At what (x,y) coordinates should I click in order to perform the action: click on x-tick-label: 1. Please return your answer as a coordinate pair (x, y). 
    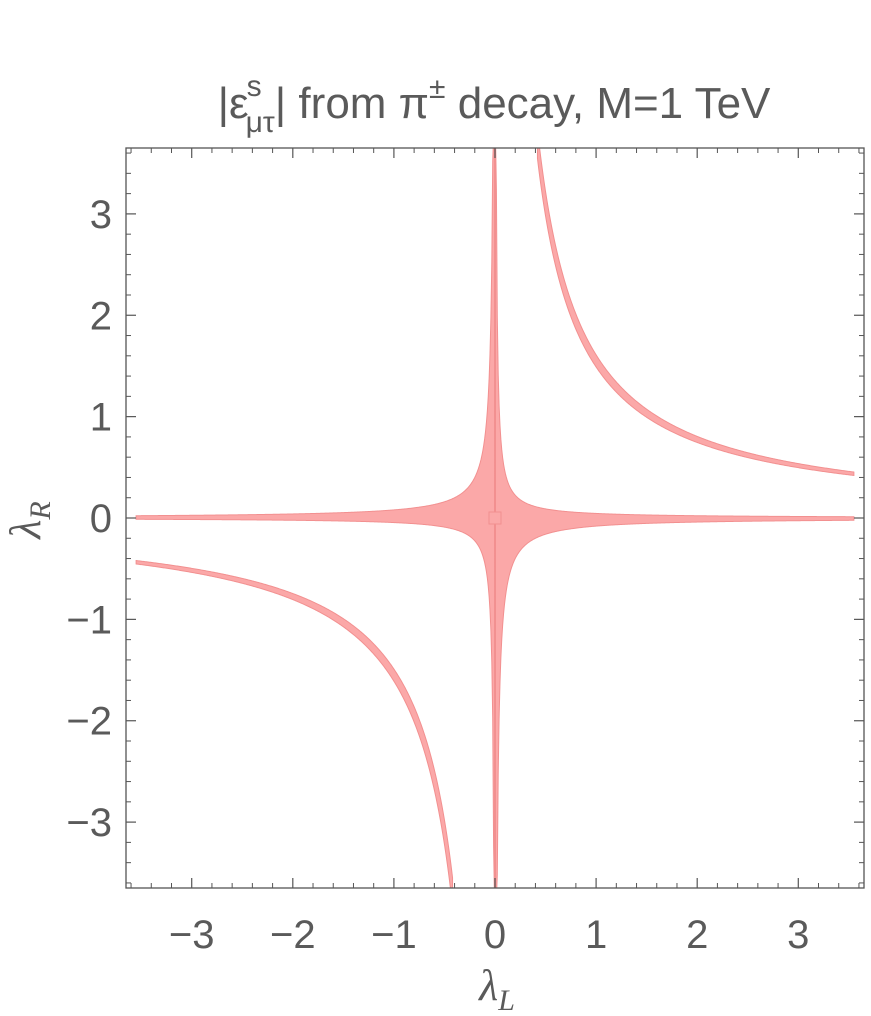
    Looking at the image, I should click on (596, 935).